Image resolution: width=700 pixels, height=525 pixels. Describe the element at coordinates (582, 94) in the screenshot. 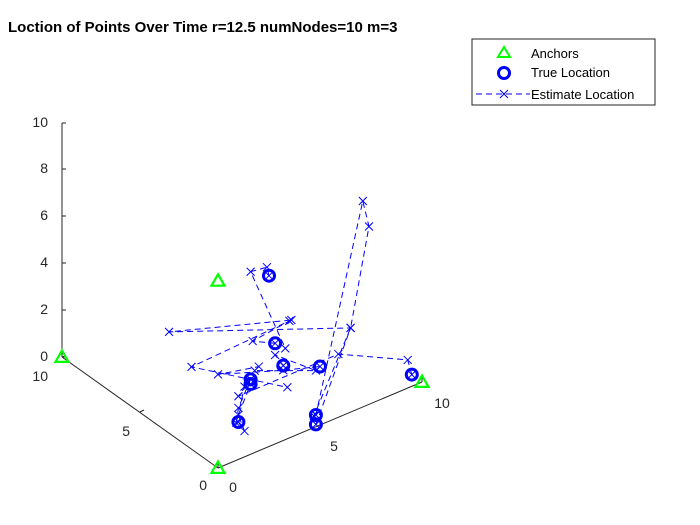

I see `legend-label-estimate-location: Estimate Location` at that location.